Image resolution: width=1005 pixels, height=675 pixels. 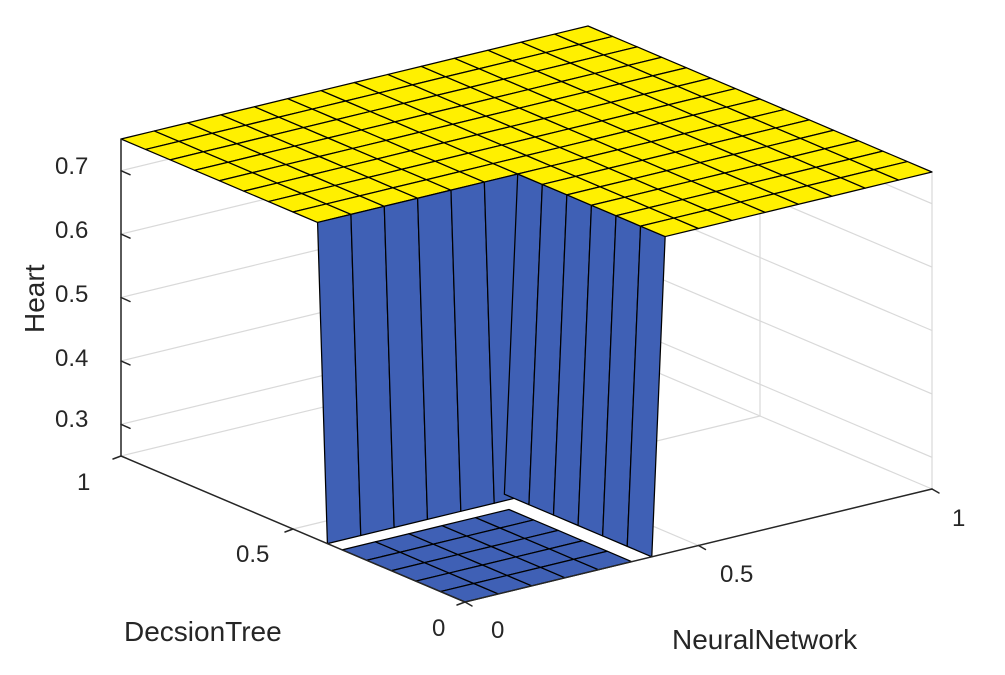 I want to click on z-tick-label-03: 0.3, so click(x=71, y=419).